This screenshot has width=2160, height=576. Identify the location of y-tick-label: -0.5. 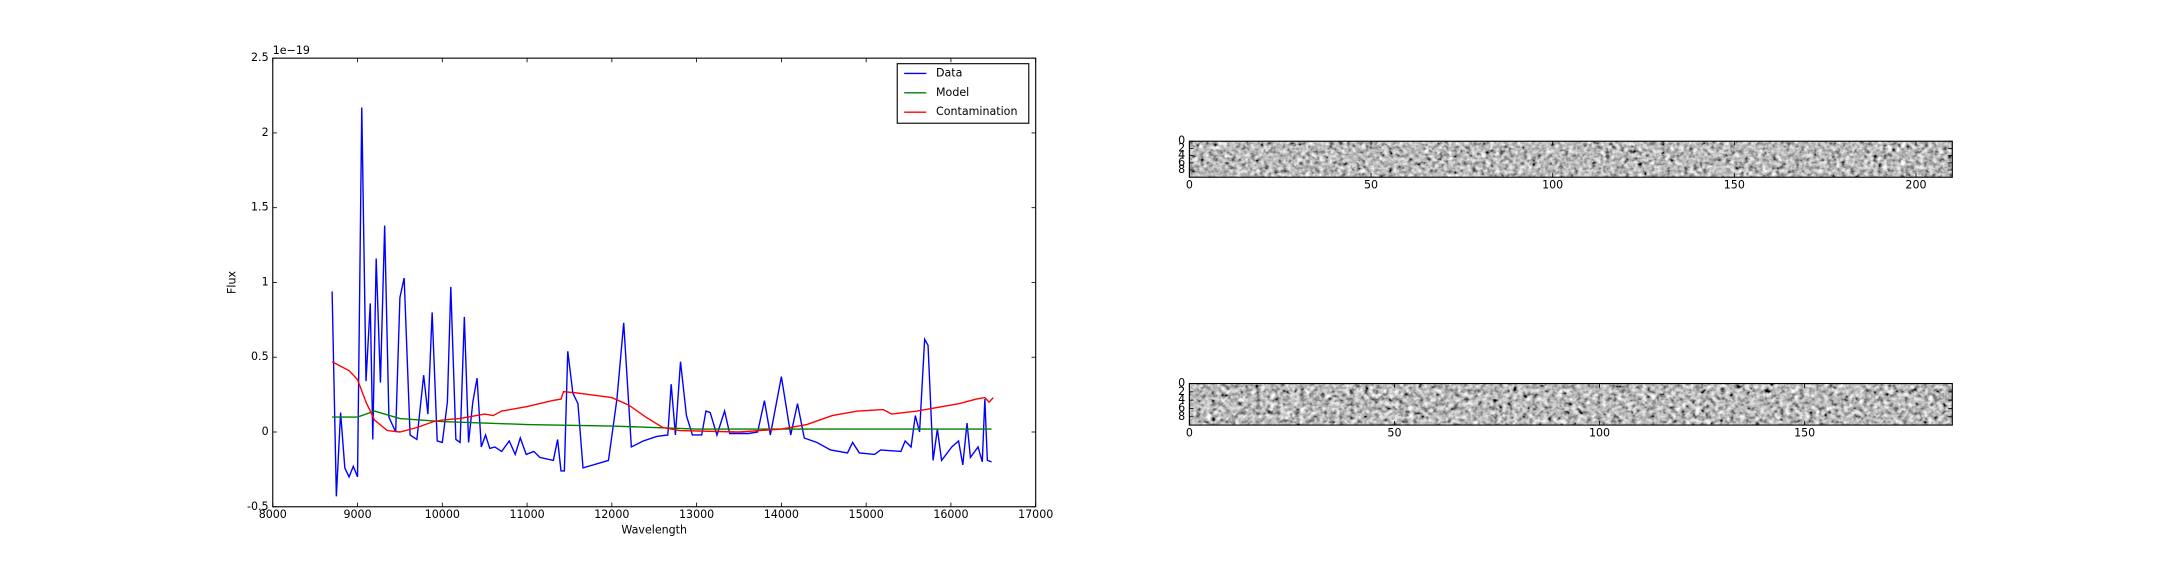
(258, 506).